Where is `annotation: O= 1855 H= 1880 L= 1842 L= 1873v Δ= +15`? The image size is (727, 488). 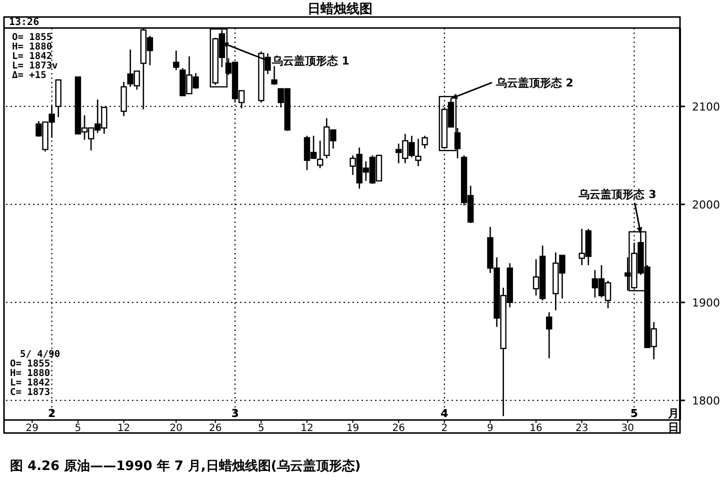 annotation: O= 1855 H= 1880 L= 1842 L= 1873v Δ= +15 is located at coordinates (35, 56).